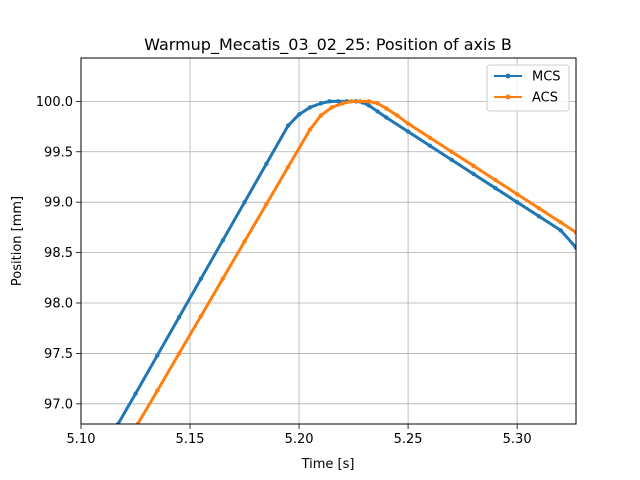  What do you see at coordinates (508, 76) in the screenshot?
I see `legend-marker-mcs` at bounding box center [508, 76].